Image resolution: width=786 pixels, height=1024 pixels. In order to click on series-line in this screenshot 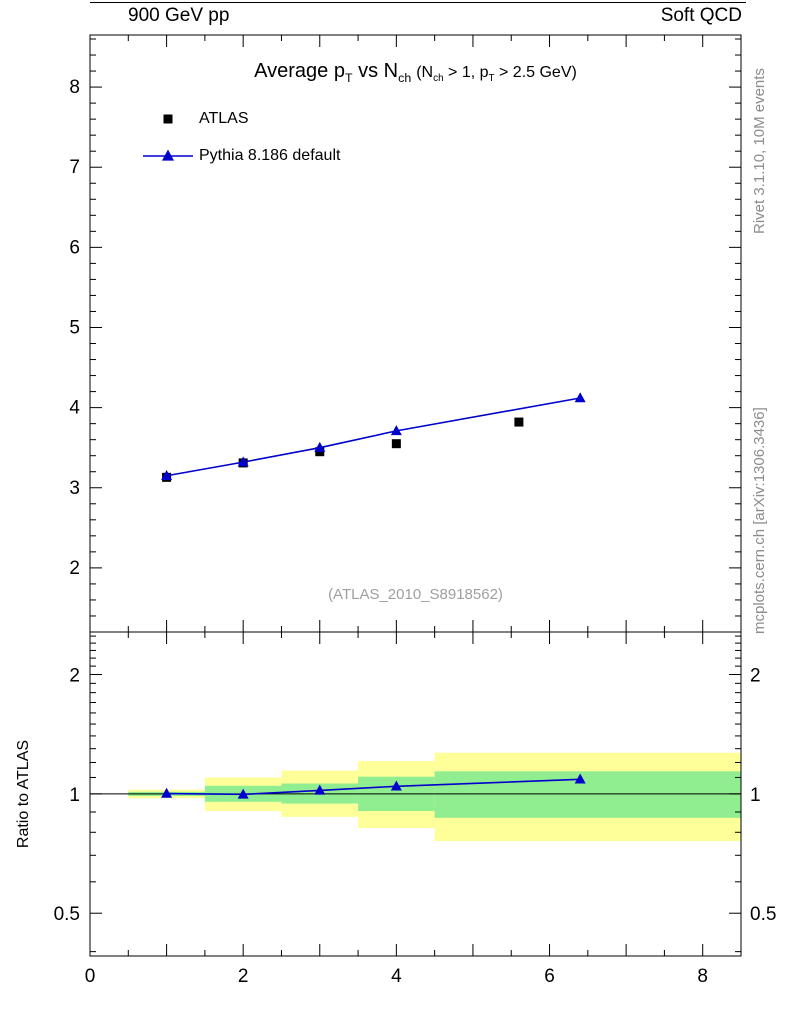, I will do `click(373, 437)`.